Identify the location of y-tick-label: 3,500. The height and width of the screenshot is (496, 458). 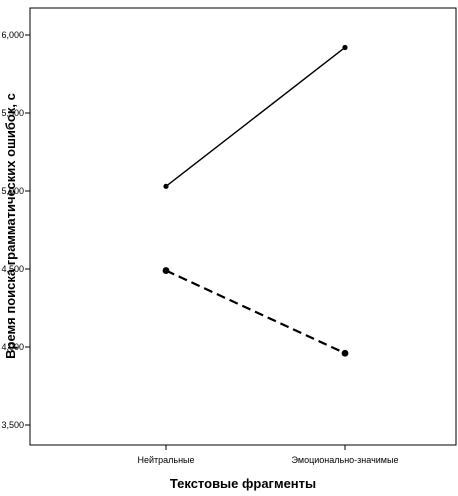
(12, 425).